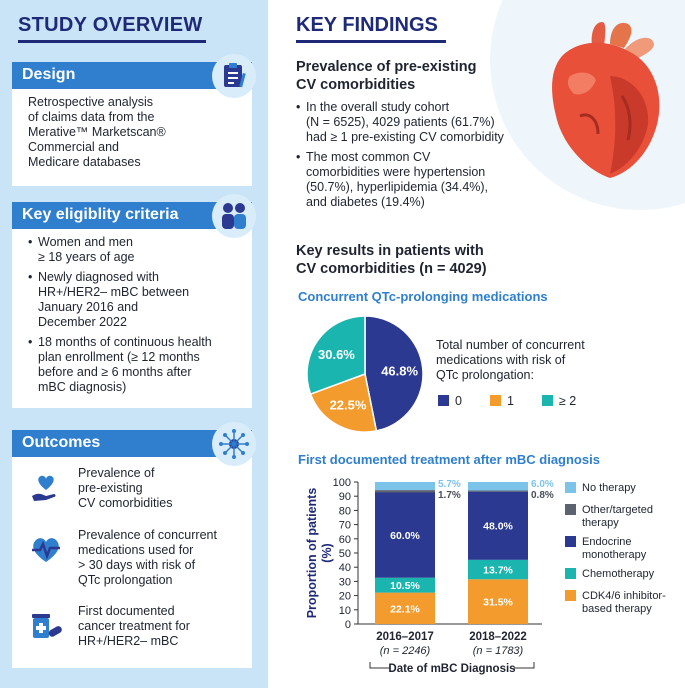  What do you see at coordinates (125, 580) in the screenshot?
I see `outcome-line: QTc prolongation` at bounding box center [125, 580].